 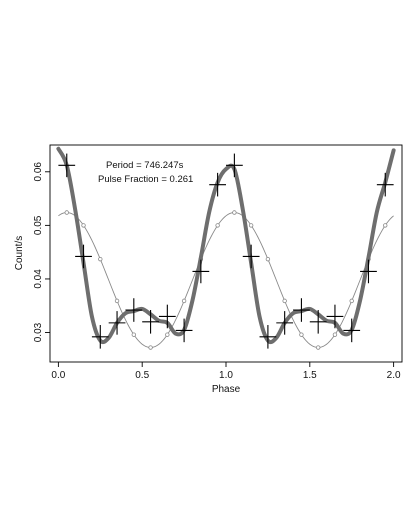 What do you see at coordinates (38, 225) in the screenshot?
I see `y-tick-label-2: 0.05` at bounding box center [38, 225].